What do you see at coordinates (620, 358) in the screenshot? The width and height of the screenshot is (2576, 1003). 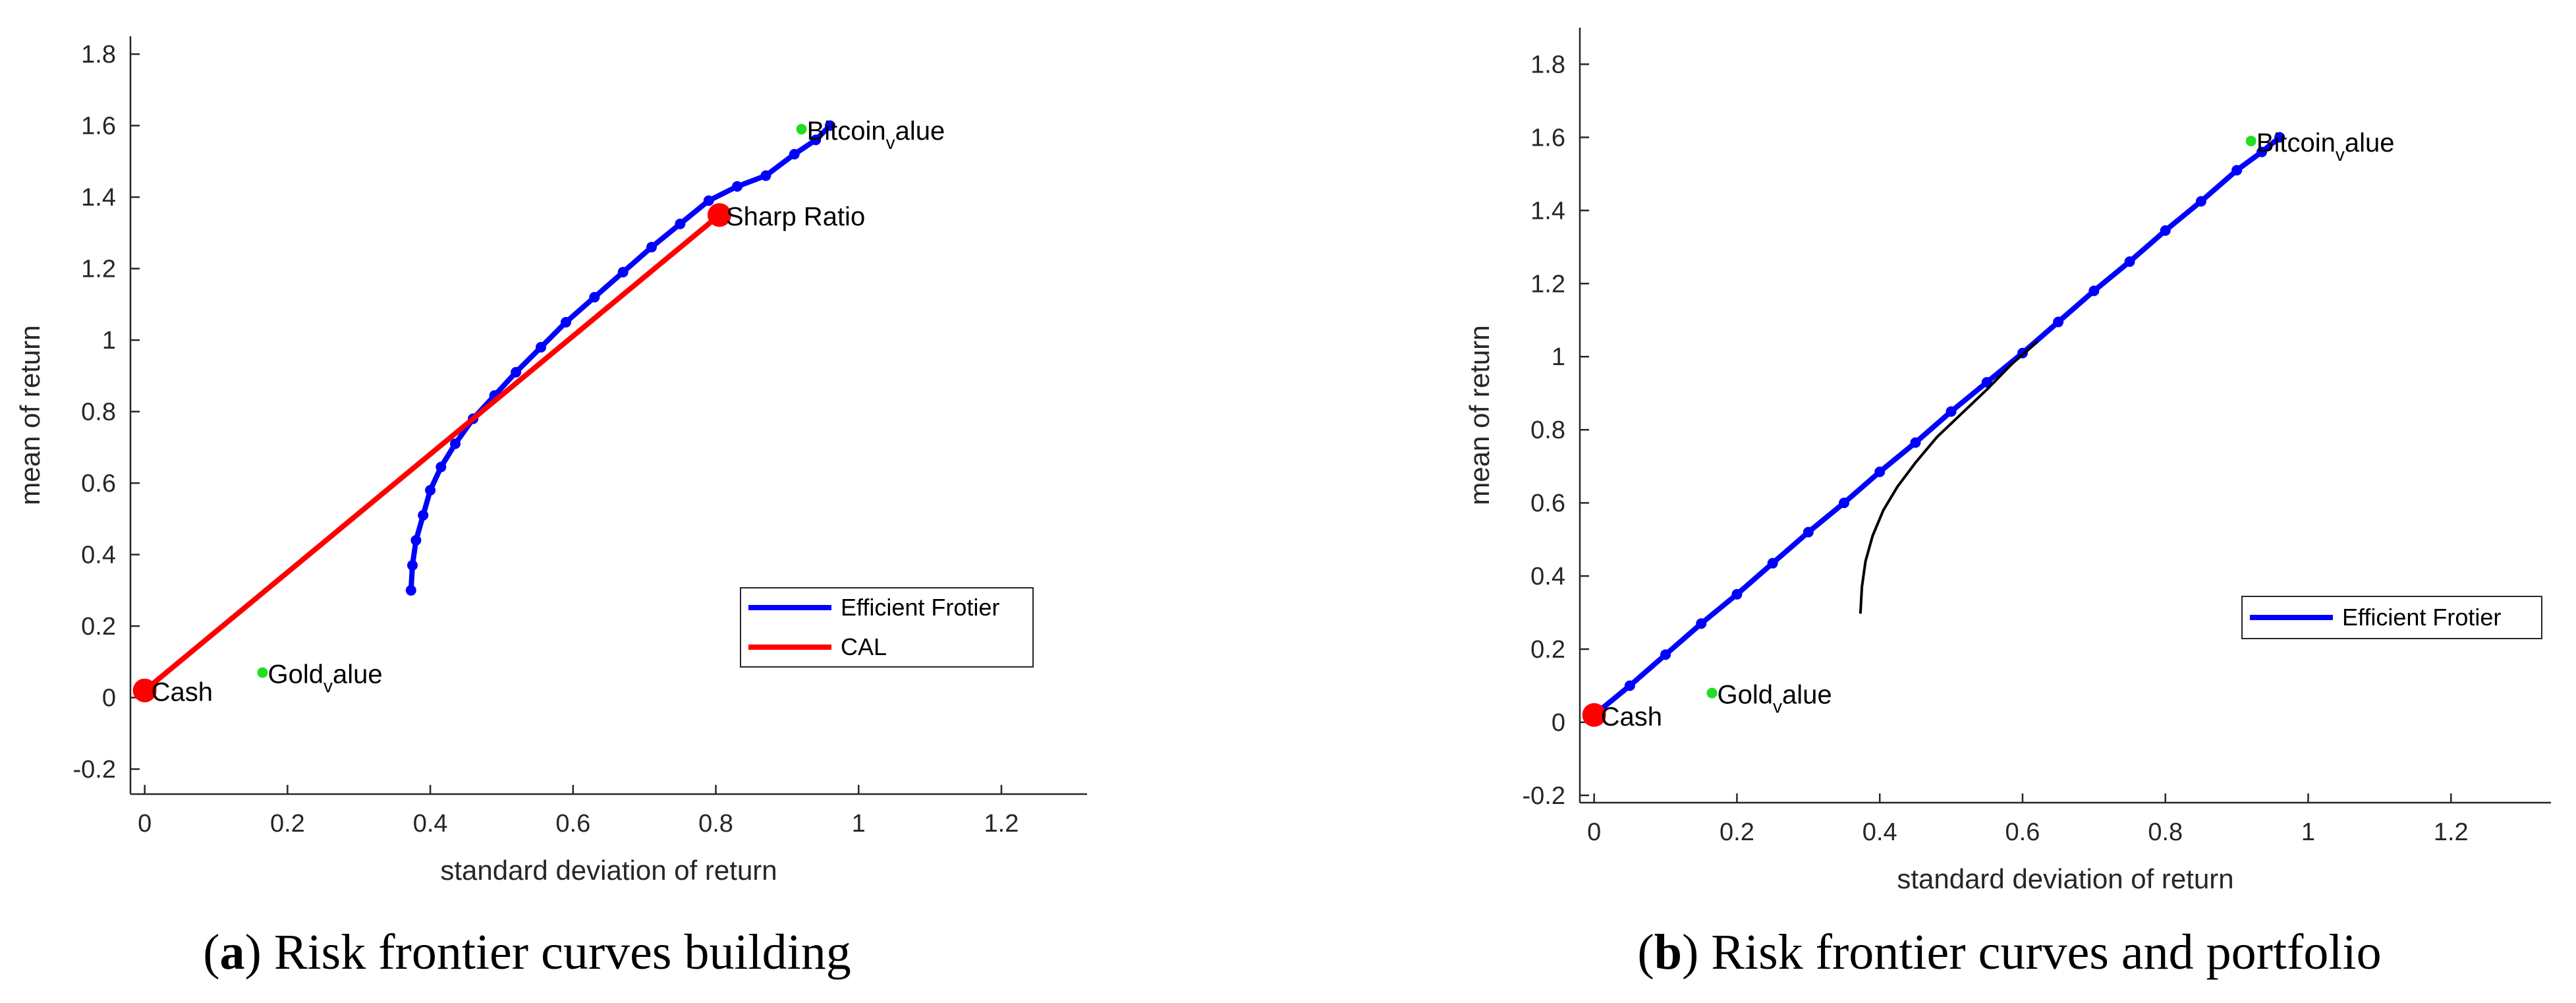 I see `series-line-efficient-frotier` at bounding box center [620, 358].